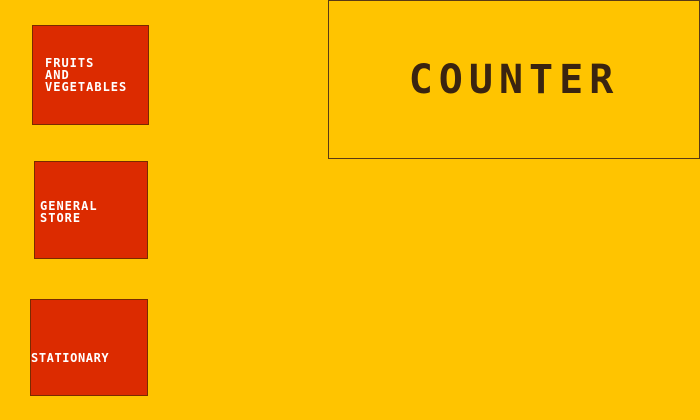 The height and width of the screenshot is (420, 700). What do you see at coordinates (69, 212) in the screenshot?
I see `general-store-label: GENERAL STORE` at bounding box center [69, 212].